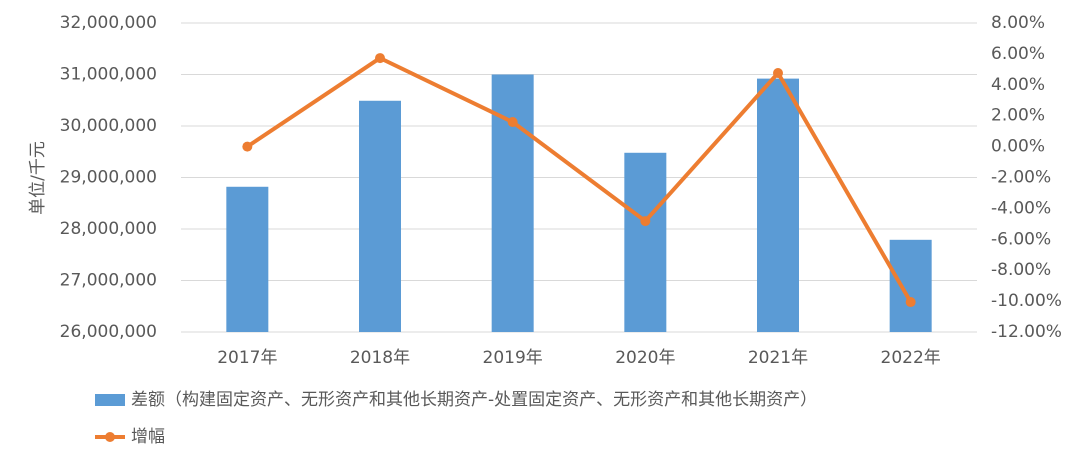  Describe the element at coordinates (108, 332) in the screenshot. I see `y-tick-label: 26,000,000` at that location.